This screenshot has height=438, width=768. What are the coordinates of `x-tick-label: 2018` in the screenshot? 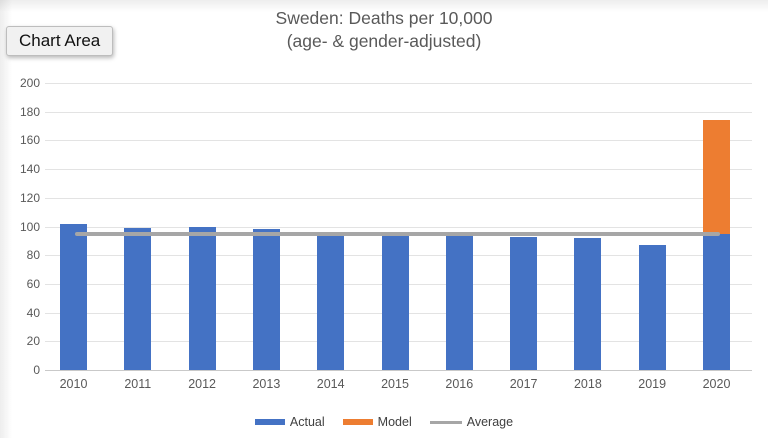 It's located at (587, 384).